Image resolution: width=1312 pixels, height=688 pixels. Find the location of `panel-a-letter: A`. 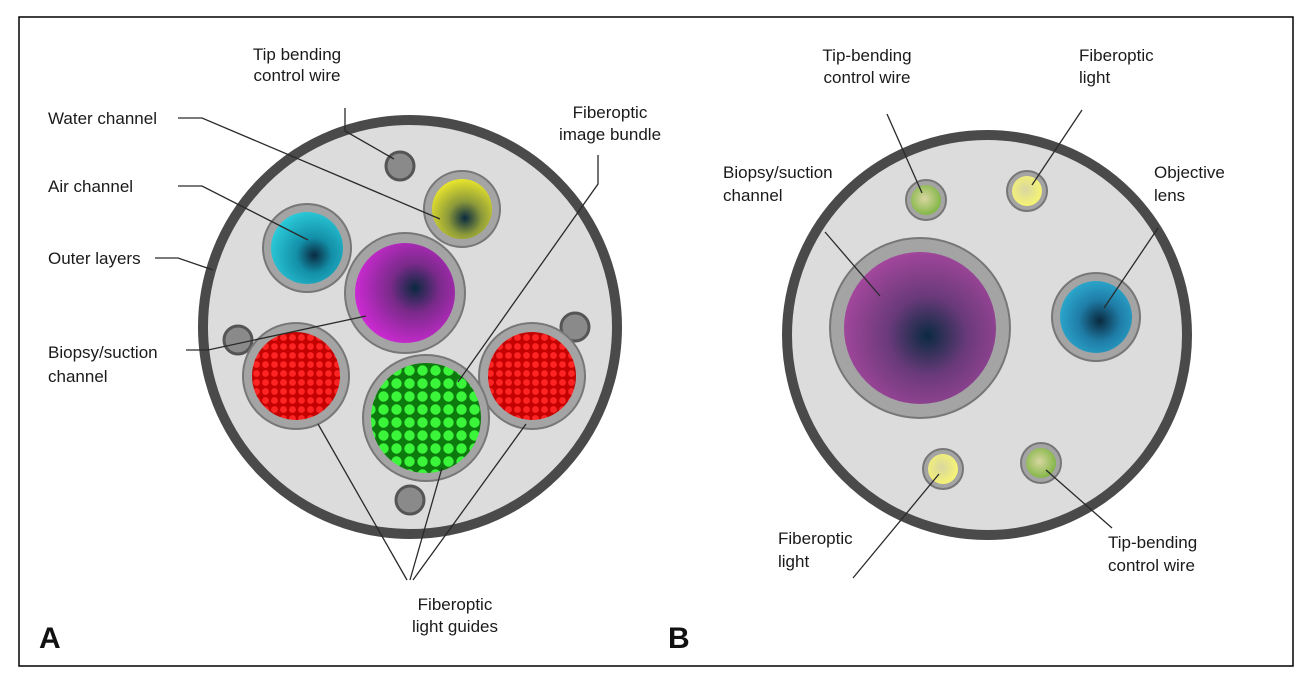

panel-a-letter: A is located at coordinates (50, 638).